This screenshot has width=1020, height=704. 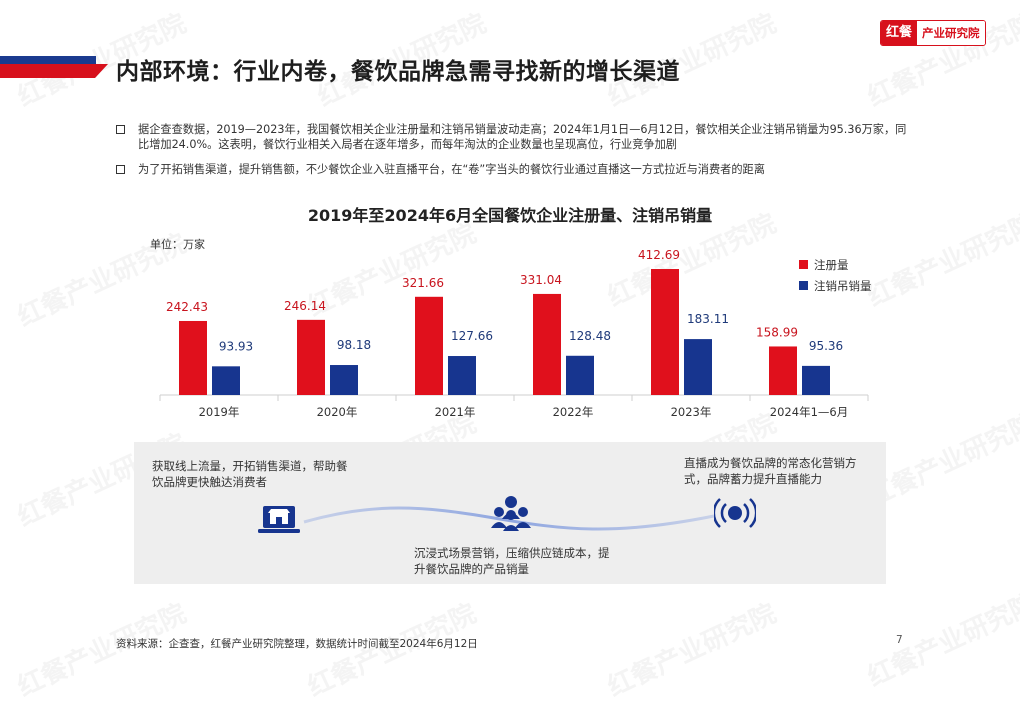 What do you see at coordinates (54, 71) in the screenshot?
I see `header-stripe-red` at bounding box center [54, 71].